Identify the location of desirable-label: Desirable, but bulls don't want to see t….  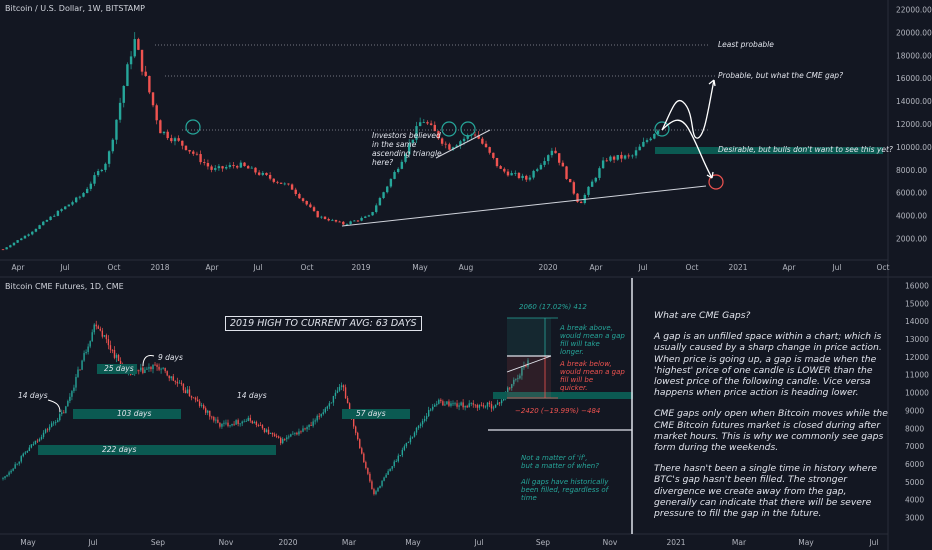
(805, 149).